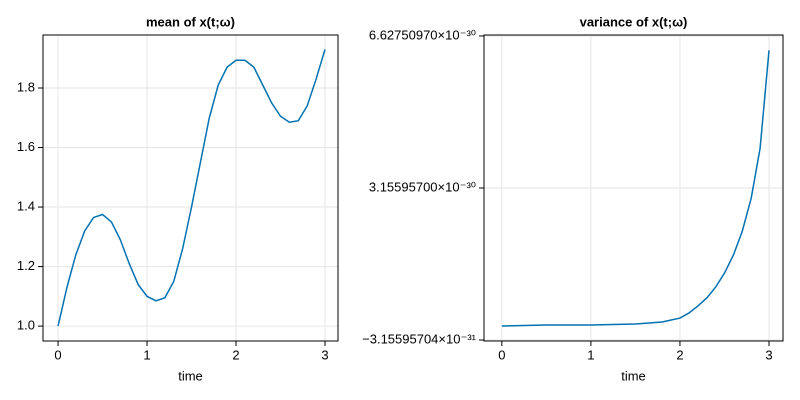 Image resolution: width=800 pixels, height=400 pixels. Describe the element at coordinates (190, 21) in the screenshot. I see `chart-title: mean of x(t;ω)` at that location.